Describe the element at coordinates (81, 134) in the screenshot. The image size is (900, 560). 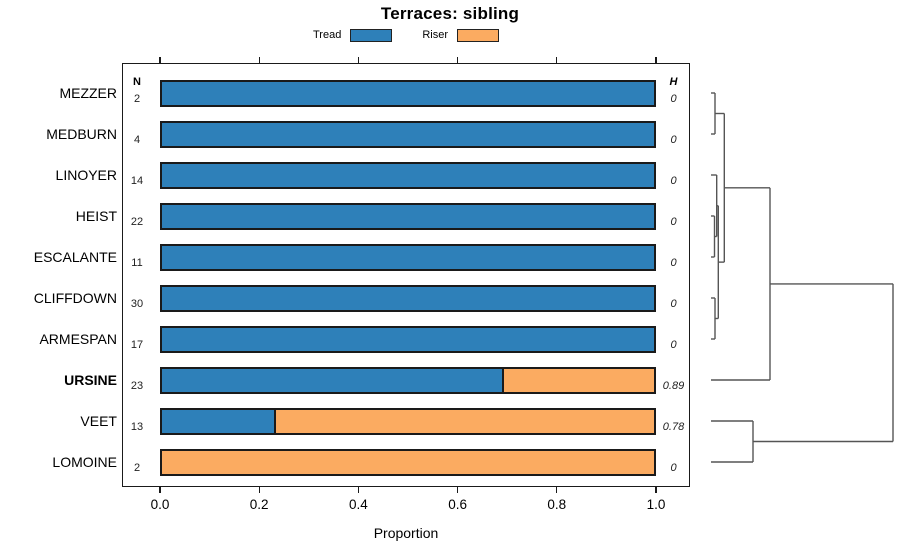
I see `row-label-medburn: MEDBURN` at that location.